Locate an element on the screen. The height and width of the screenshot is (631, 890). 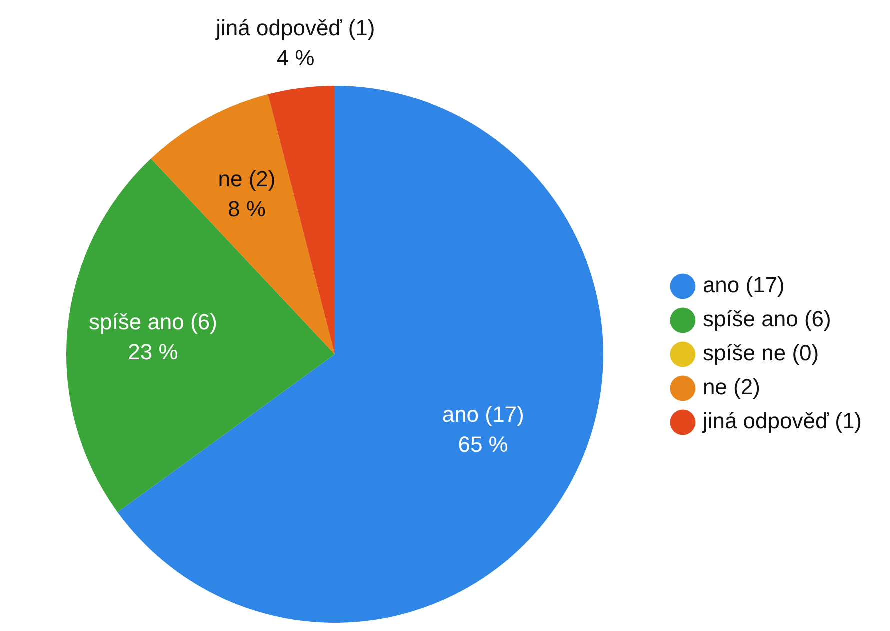
slice-label: ne (2) is located at coordinates (247, 179).